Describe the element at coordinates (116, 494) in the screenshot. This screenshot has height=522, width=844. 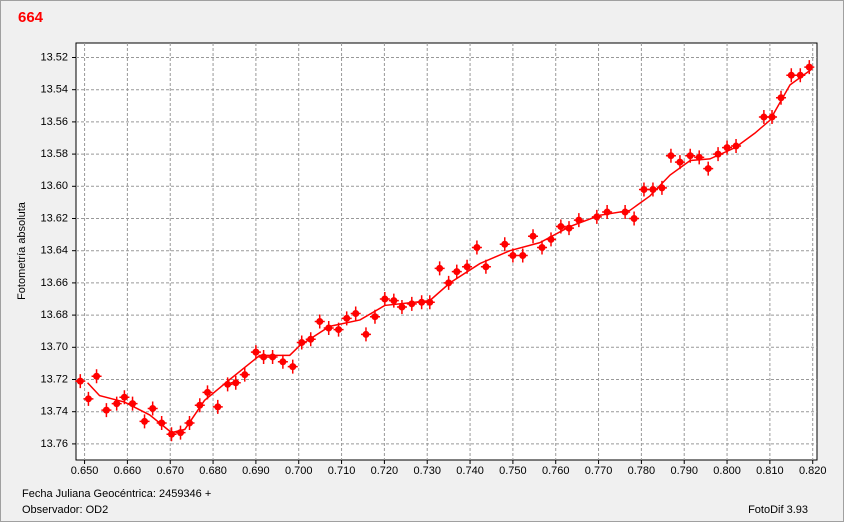
I see `footer-date: Fecha Juliana Geocéntrica: 2459346 +` at that location.